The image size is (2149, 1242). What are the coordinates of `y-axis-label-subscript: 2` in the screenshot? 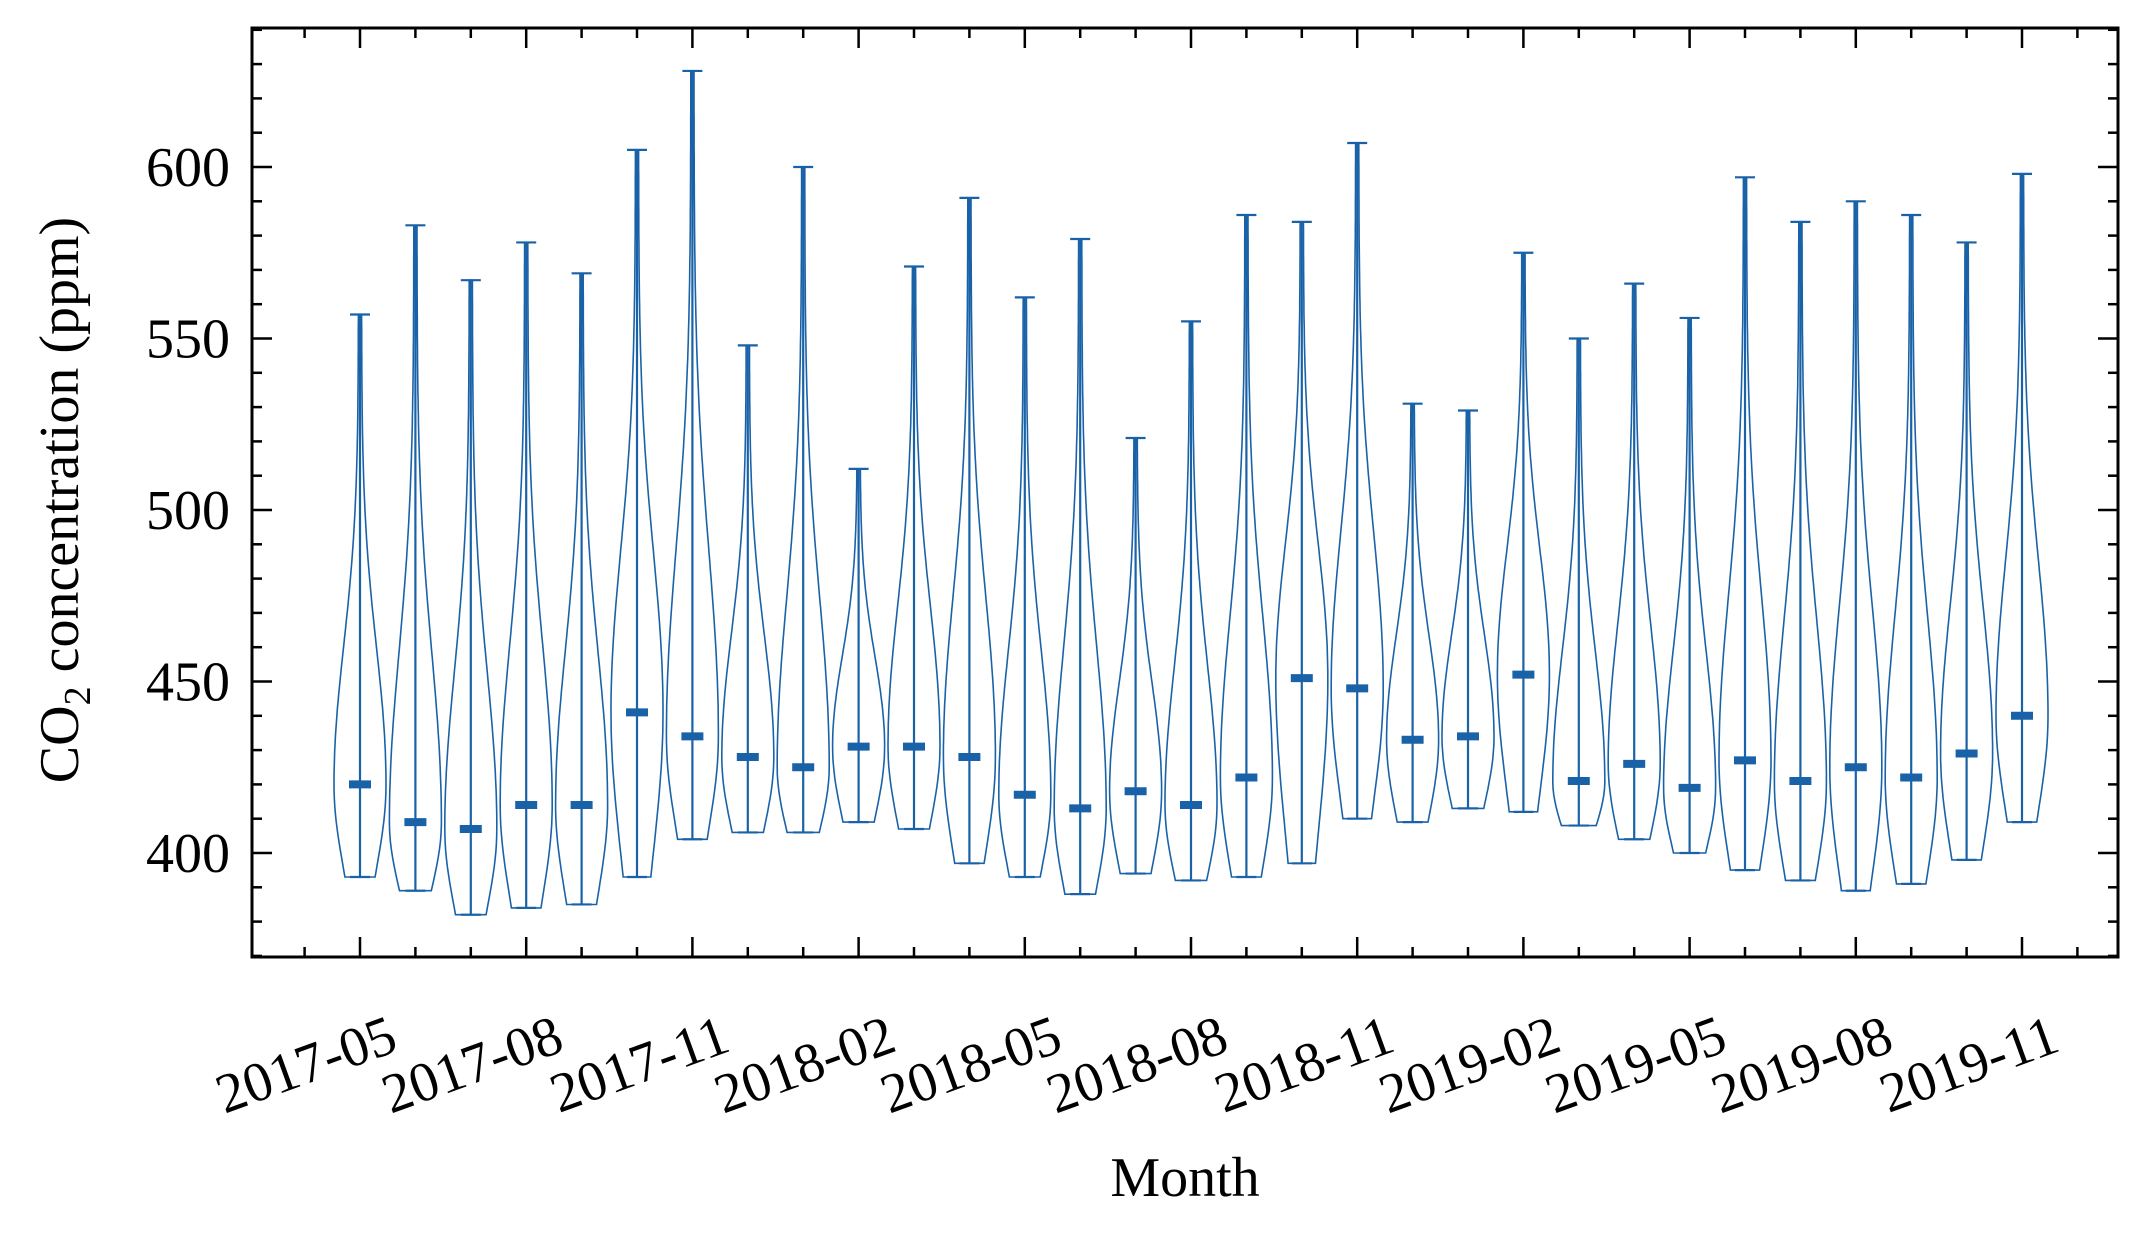 It's located at (78, 695).